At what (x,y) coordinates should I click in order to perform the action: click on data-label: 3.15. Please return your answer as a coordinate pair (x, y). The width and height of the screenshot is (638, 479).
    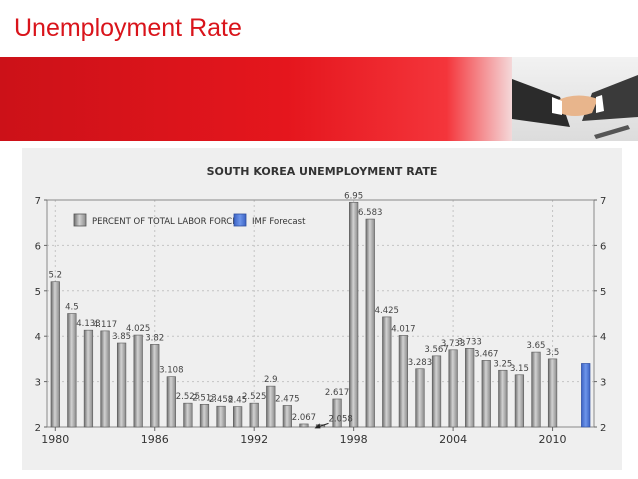
    Looking at the image, I should click on (519, 369).